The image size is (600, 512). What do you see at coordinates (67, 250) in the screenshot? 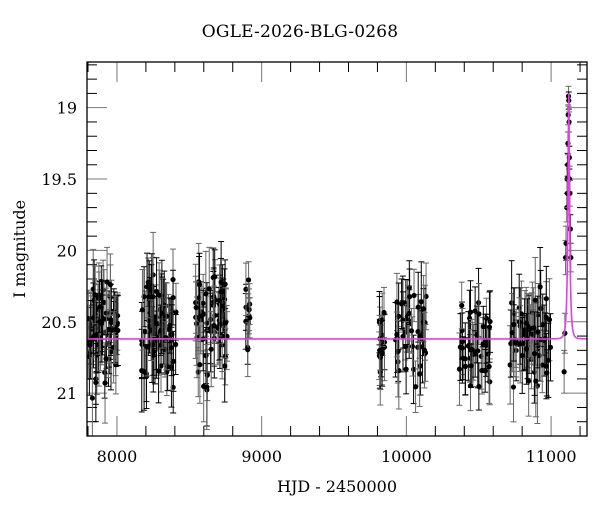
I see `y-tick-label: 20` at bounding box center [67, 250].